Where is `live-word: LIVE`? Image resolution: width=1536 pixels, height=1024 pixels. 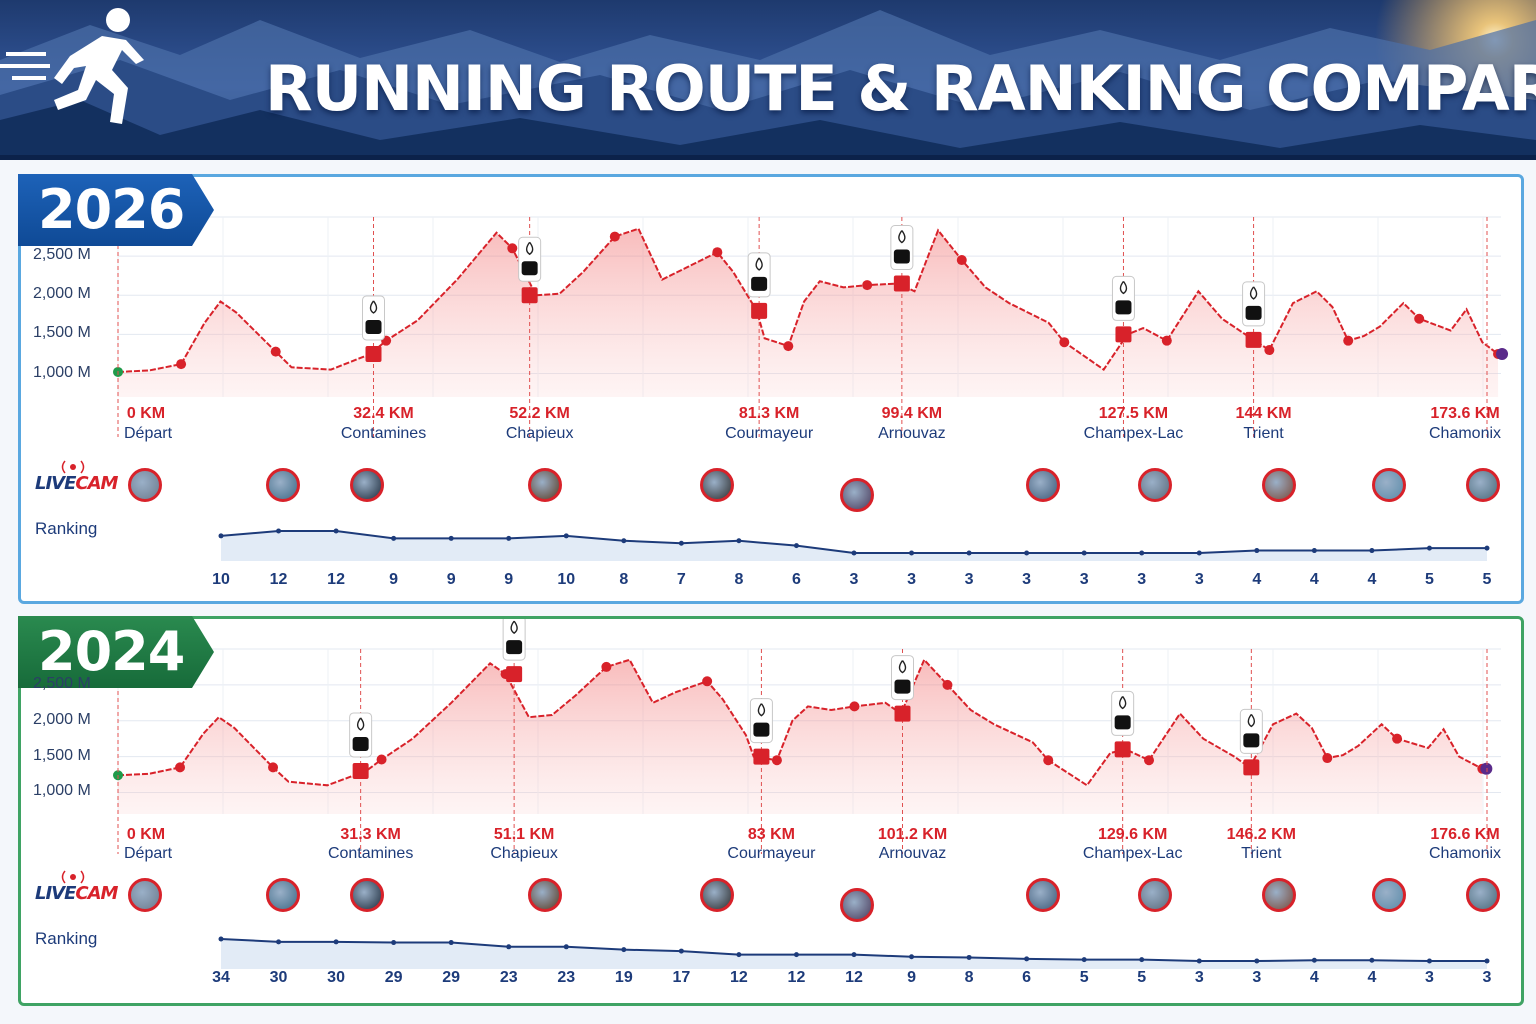
live-word: LIVE is located at coordinates (55, 893).